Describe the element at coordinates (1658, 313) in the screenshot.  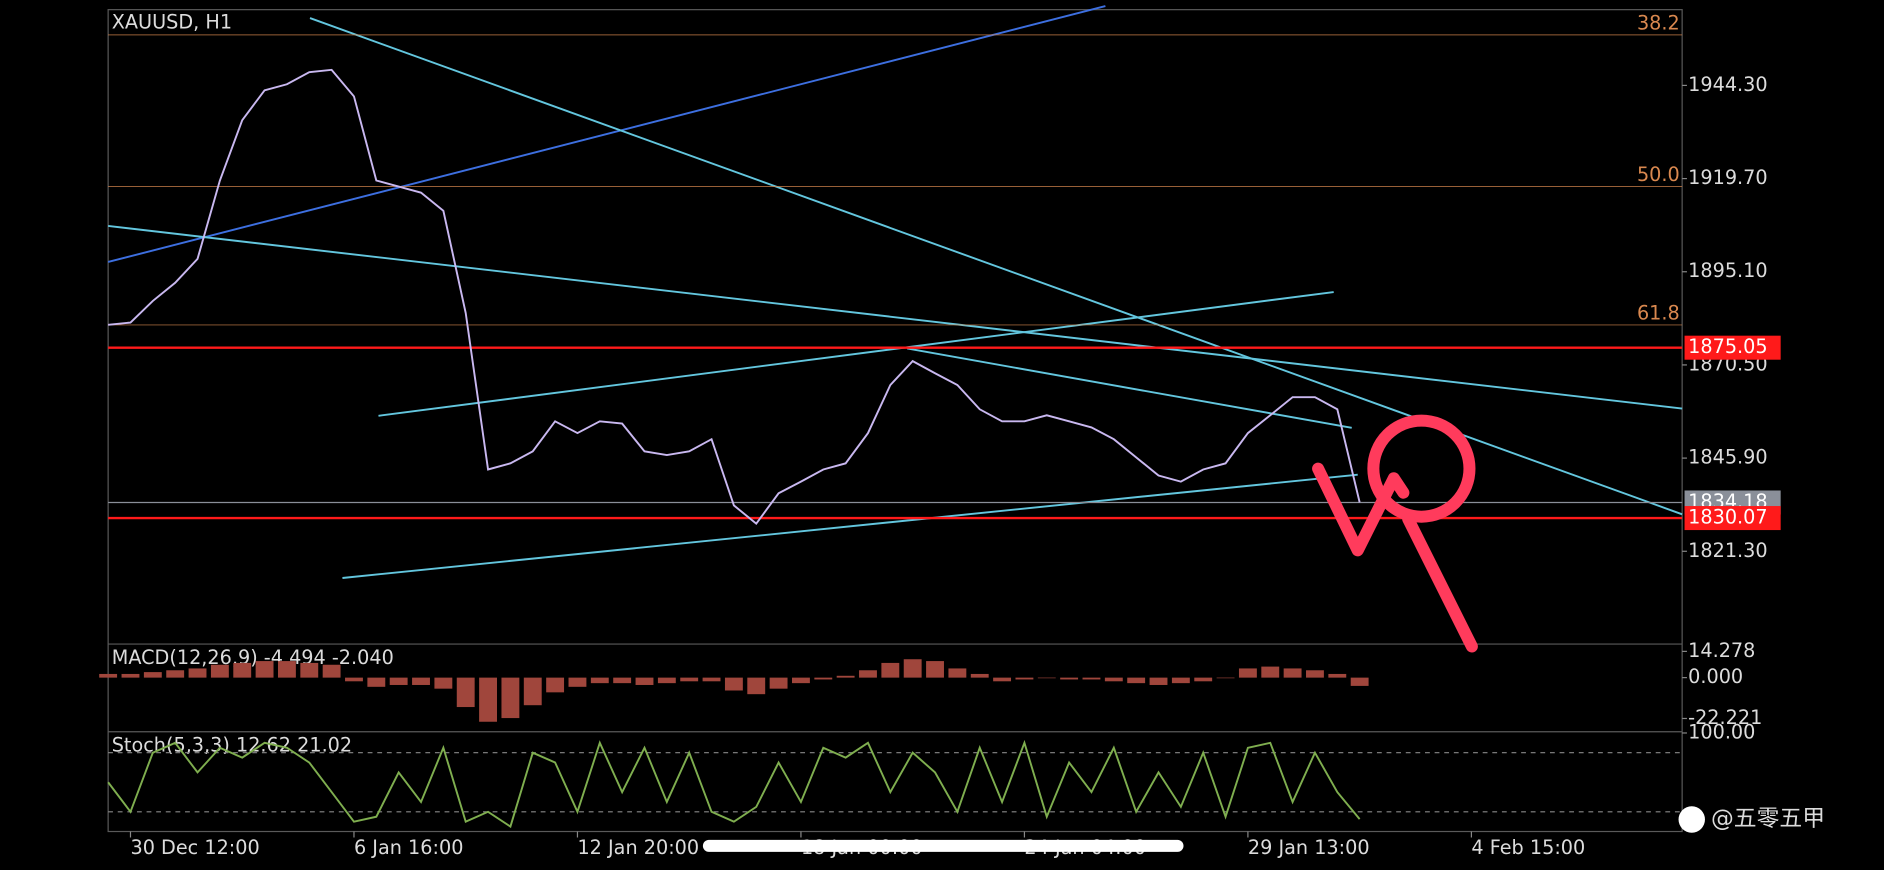
I see `fib-label: 61.8` at that location.